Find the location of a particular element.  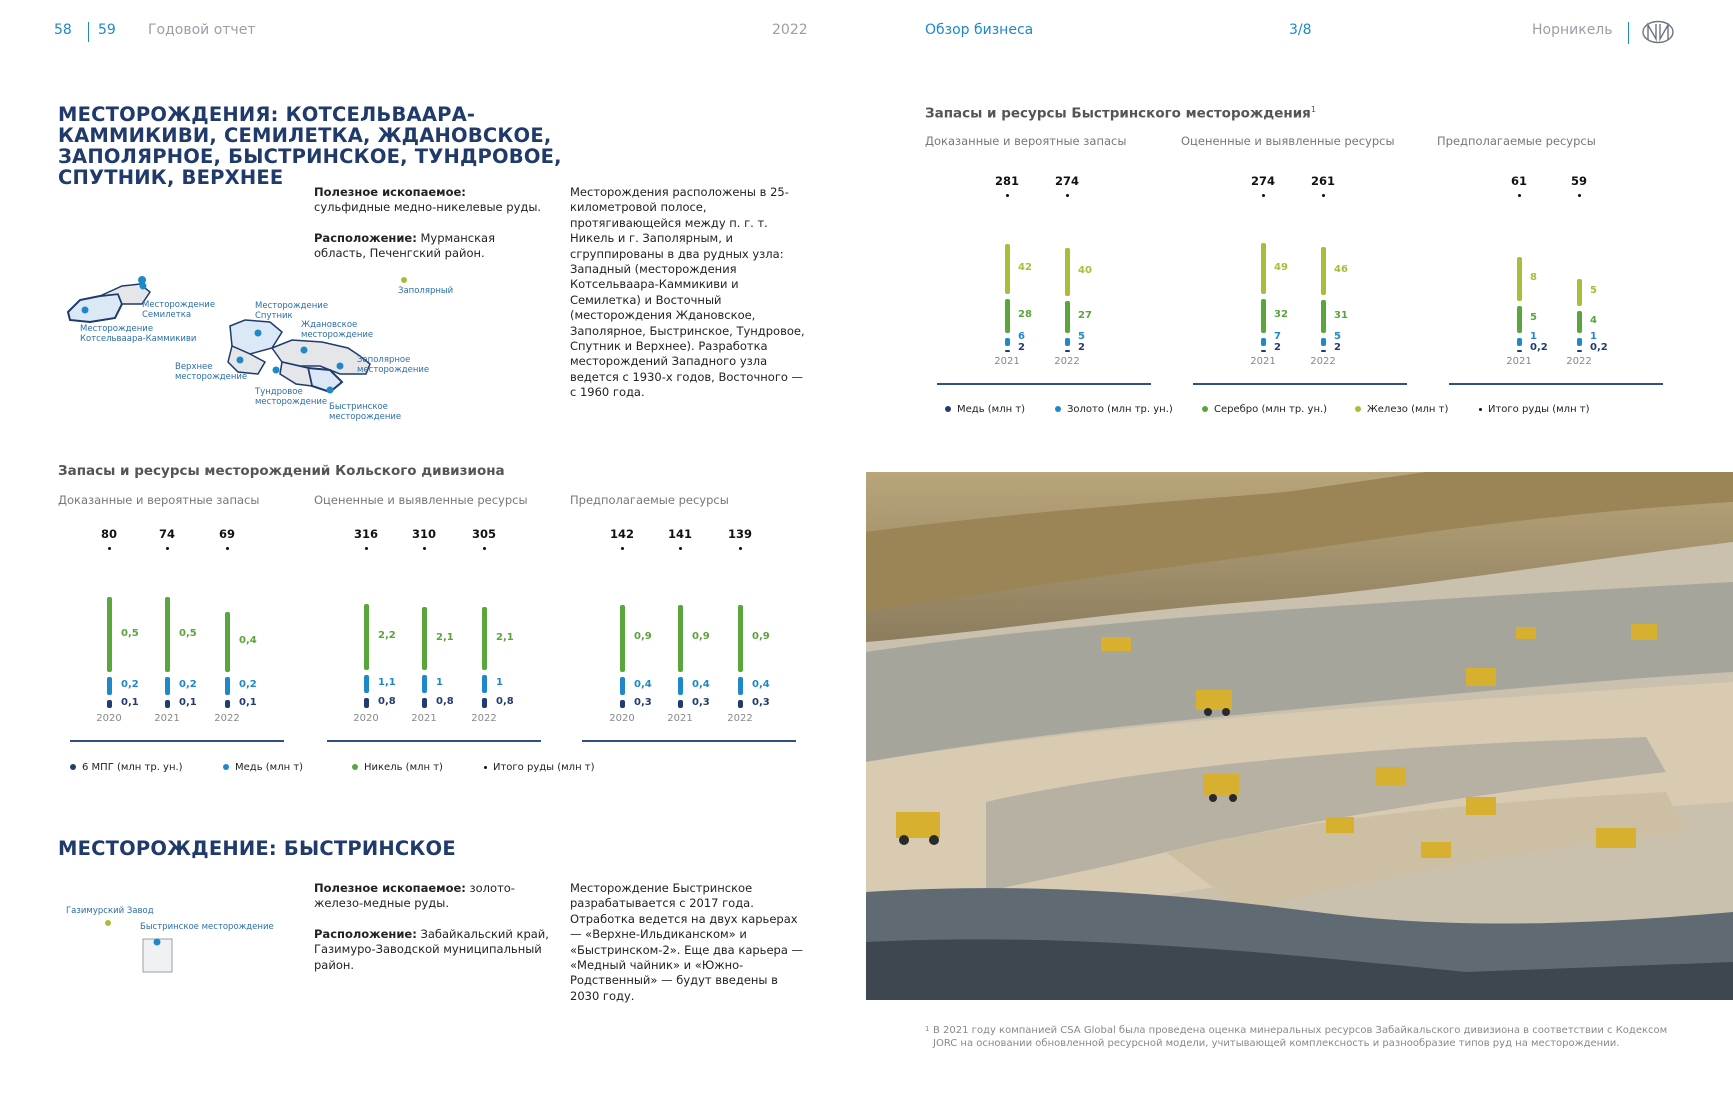

byst-label-g0-c0-s1: 6 is located at coordinates (1021, 336).